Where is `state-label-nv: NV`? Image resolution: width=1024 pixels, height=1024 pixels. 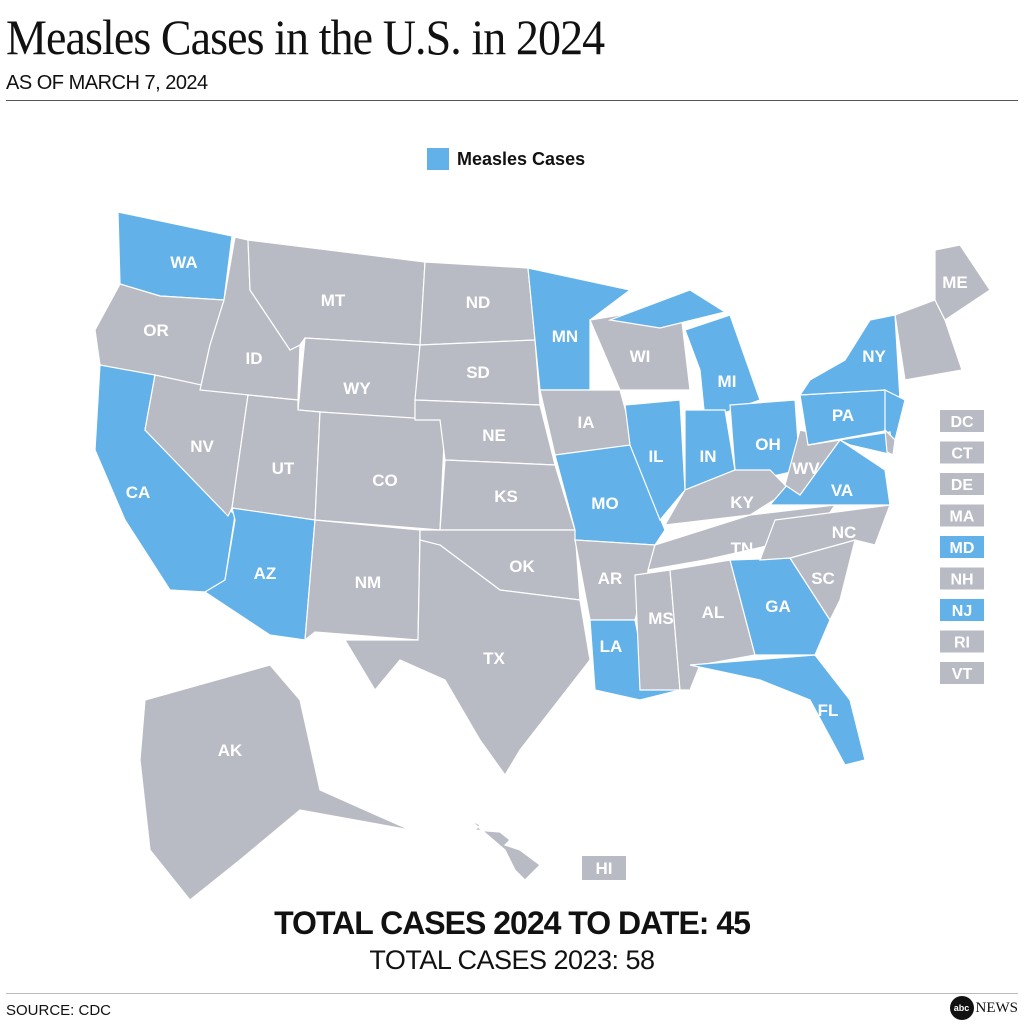 state-label-nv: NV is located at coordinates (202, 446).